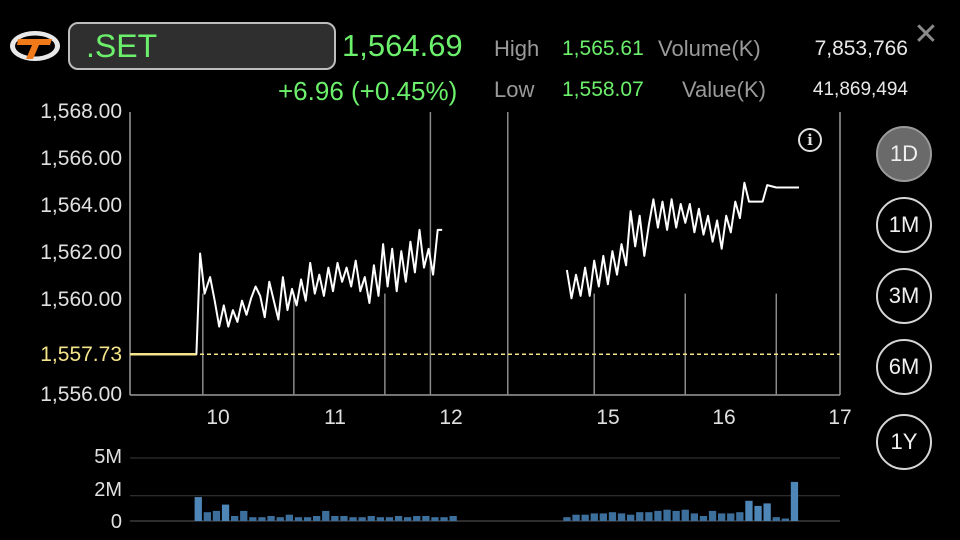 The height and width of the screenshot is (540, 960). I want to click on logo-mark-icon, so click(35, 46).